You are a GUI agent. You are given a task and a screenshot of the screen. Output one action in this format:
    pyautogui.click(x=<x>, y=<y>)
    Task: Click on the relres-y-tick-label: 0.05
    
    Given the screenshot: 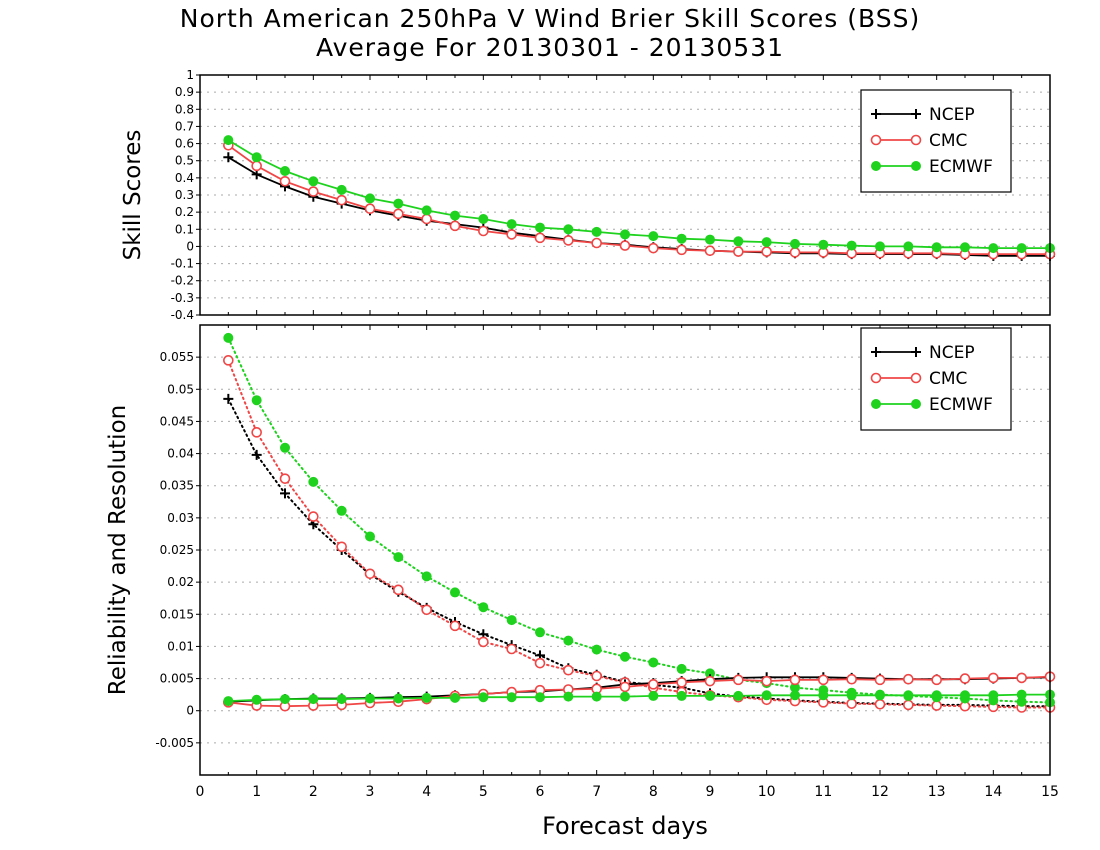 What is the action you would take?
    pyautogui.click(x=180, y=389)
    